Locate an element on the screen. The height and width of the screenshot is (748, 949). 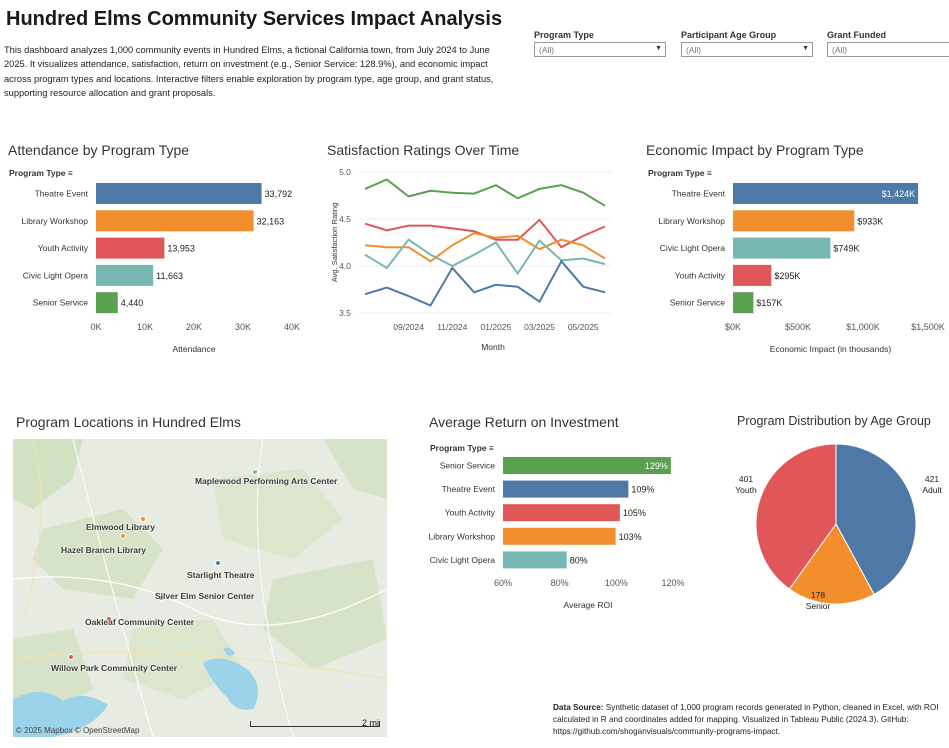
data-label-youth-activity: 105% is located at coordinates (634, 513).